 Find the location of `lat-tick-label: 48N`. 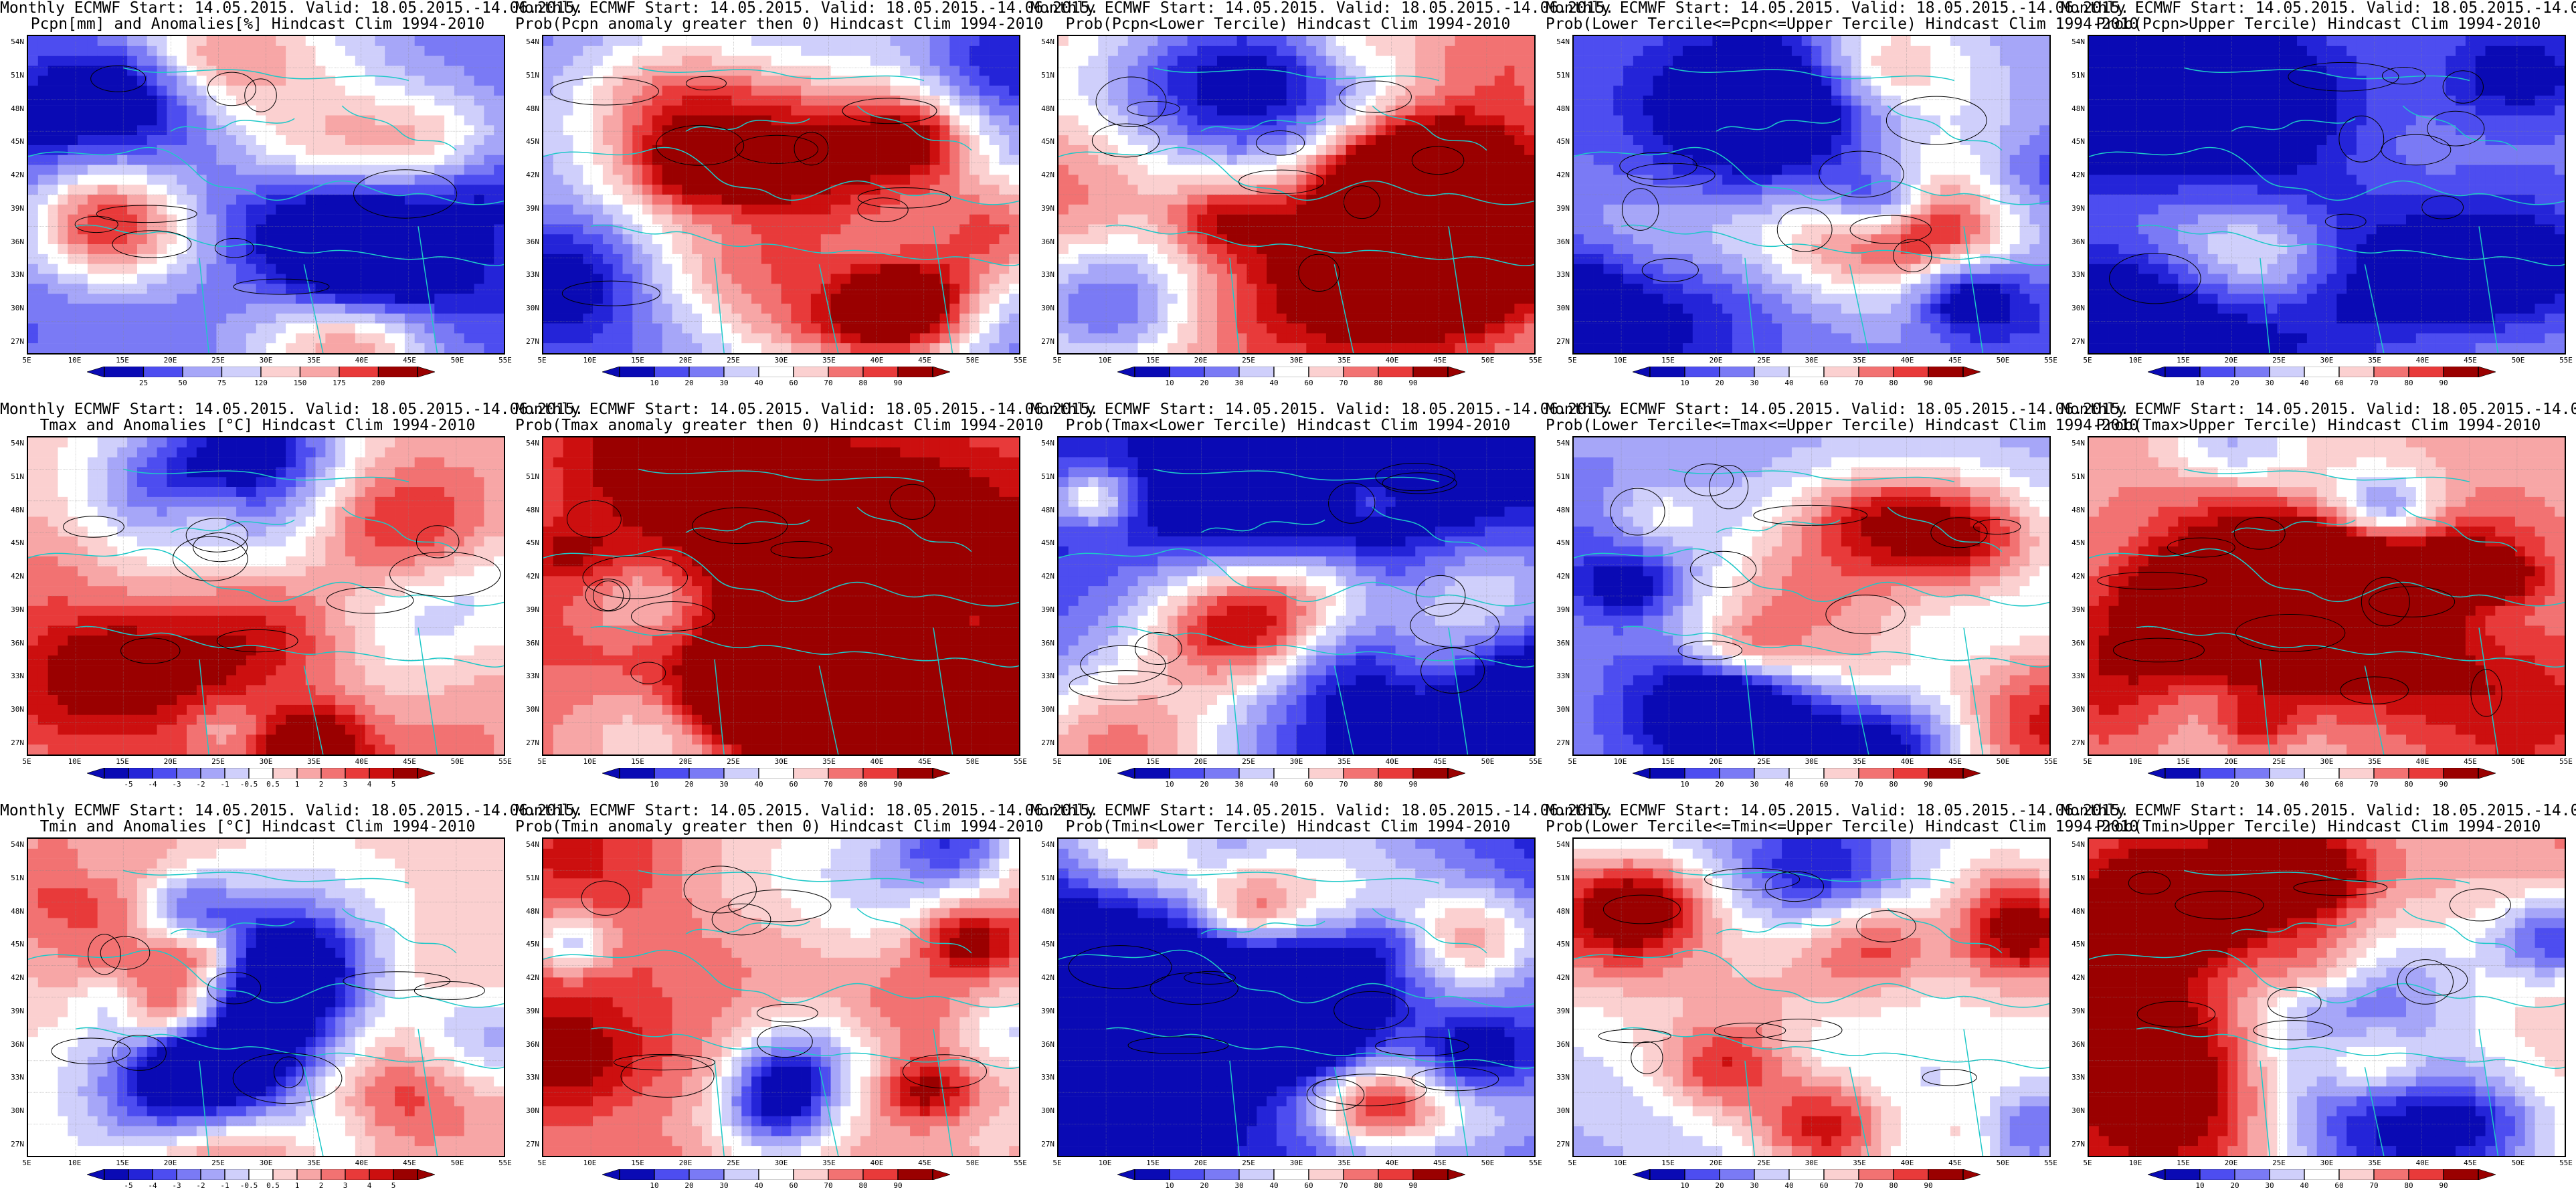

lat-tick-label: 48N is located at coordinates (12, 108).